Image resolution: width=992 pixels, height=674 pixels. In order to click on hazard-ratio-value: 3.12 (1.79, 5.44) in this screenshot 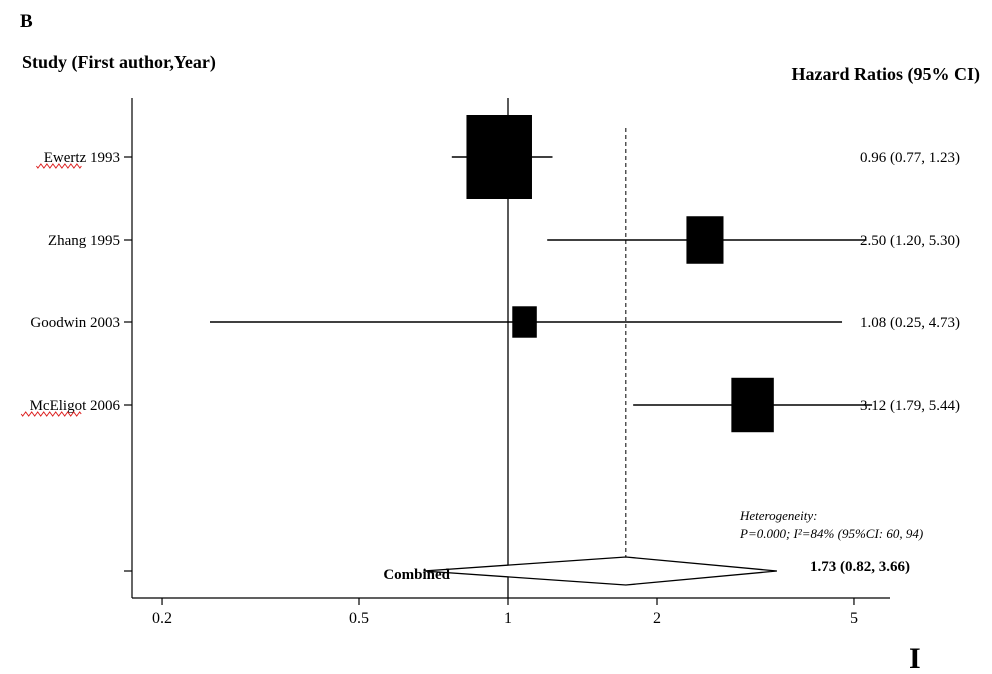, I will do `click(910, 406)`.